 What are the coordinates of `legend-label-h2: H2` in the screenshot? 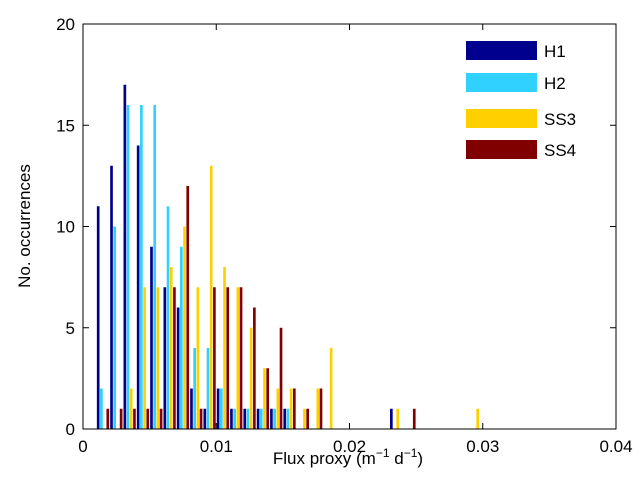 It's located at (555, 83).